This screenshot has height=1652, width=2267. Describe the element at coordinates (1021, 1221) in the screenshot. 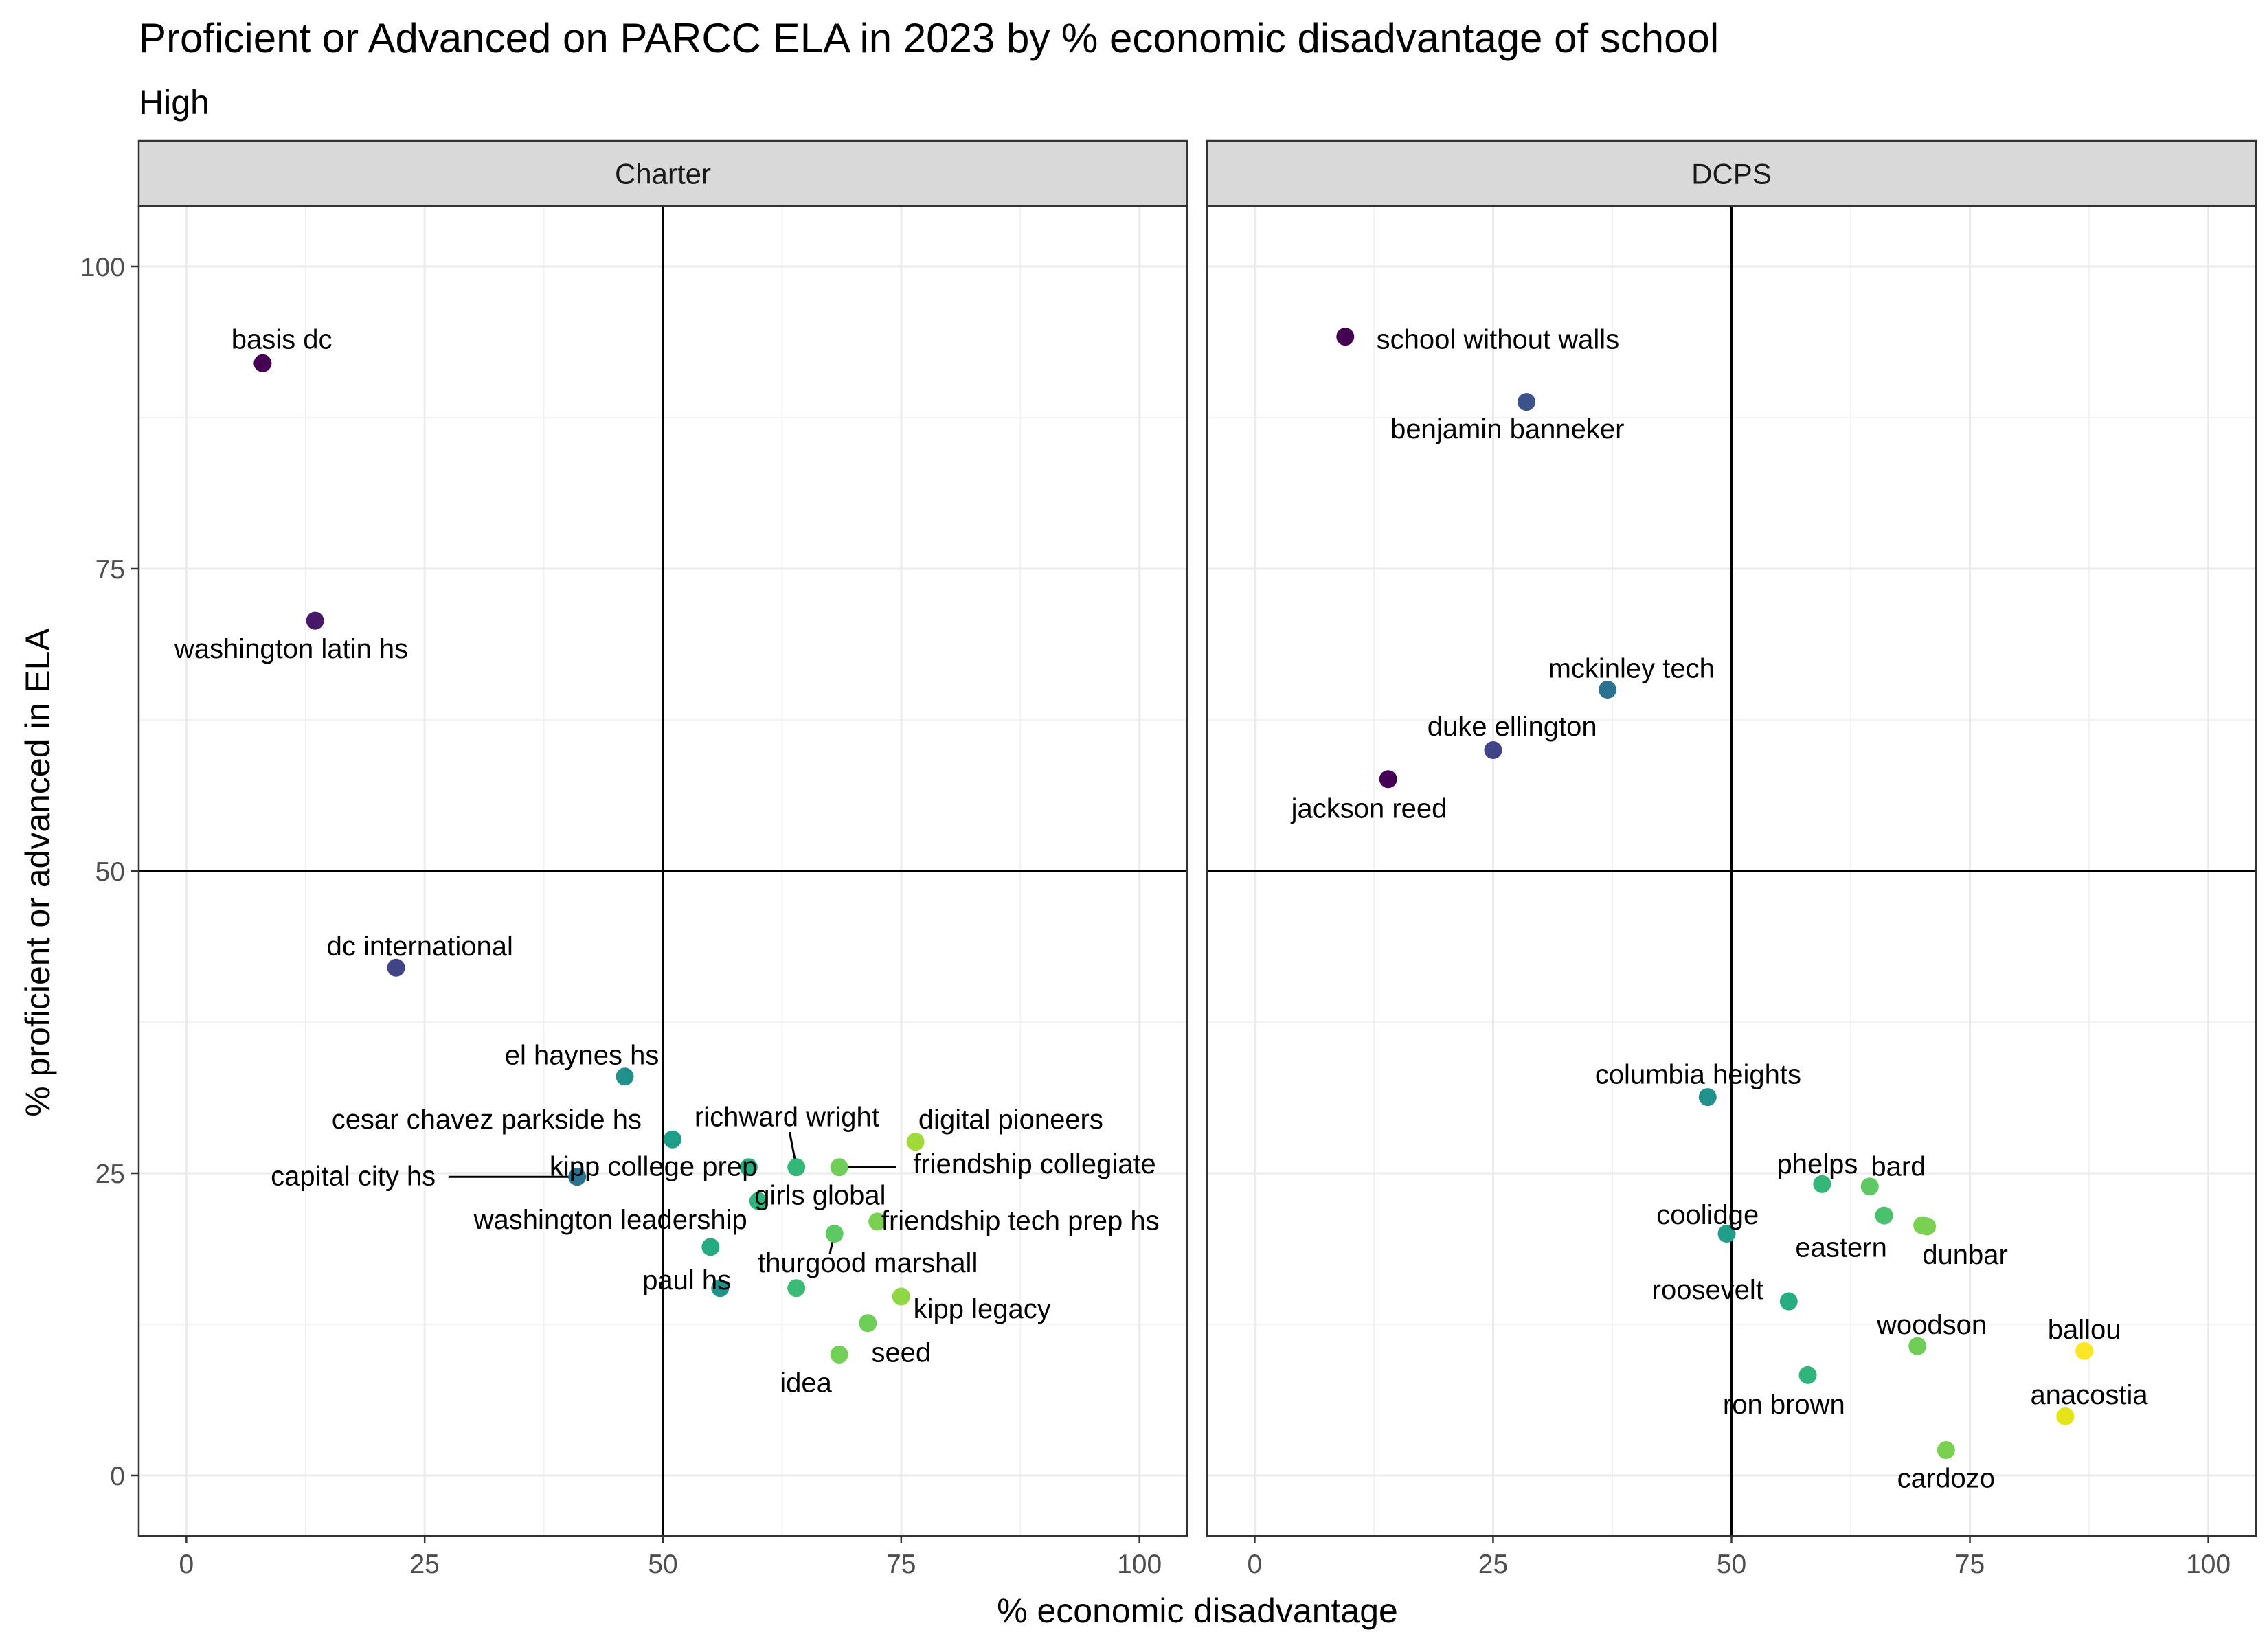

I see `point-label: friendship tech prep hs` at that location.